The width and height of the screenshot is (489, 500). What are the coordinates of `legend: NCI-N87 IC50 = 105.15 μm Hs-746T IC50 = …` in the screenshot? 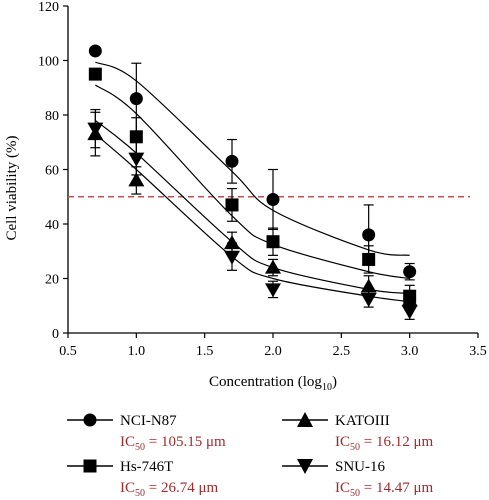 It's located at (250, 455).